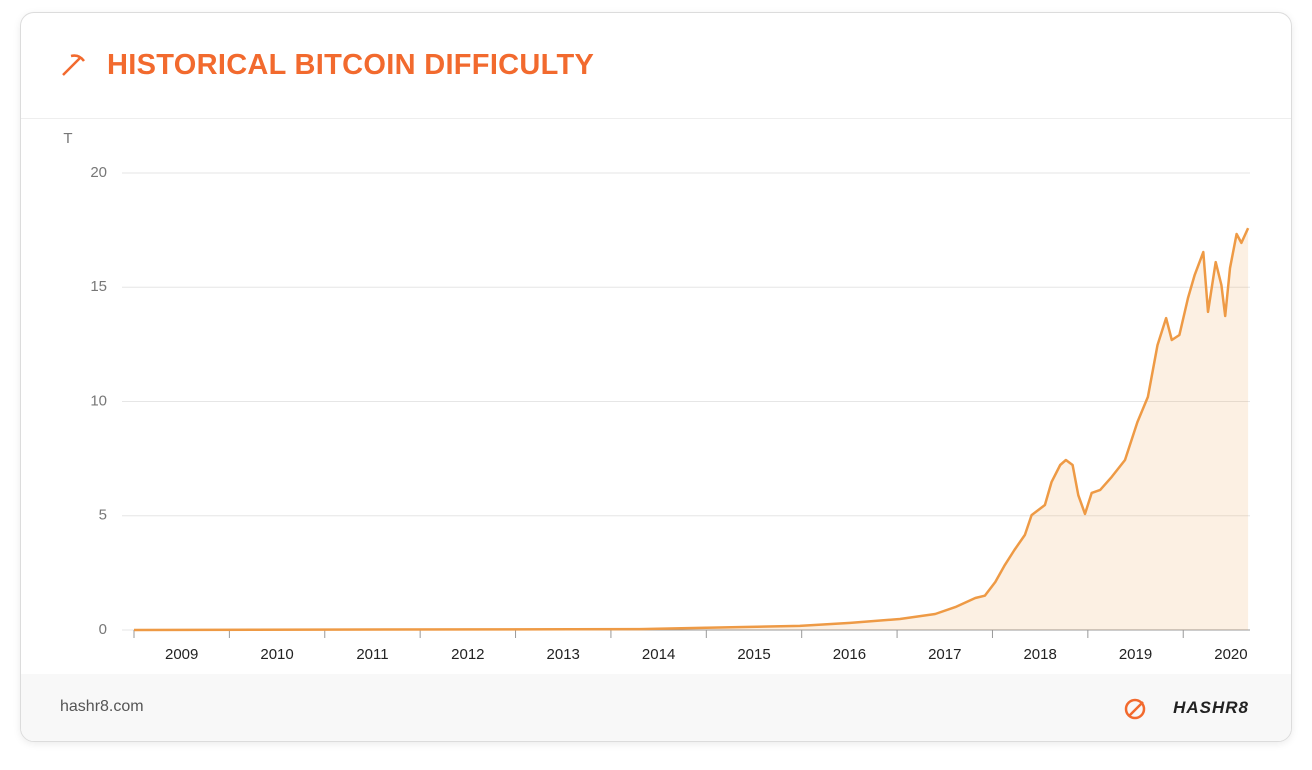  What do you see at coordinates (67, 138) in the screenshot?
I see `y-unit: T` at bounding box center [67, 138].